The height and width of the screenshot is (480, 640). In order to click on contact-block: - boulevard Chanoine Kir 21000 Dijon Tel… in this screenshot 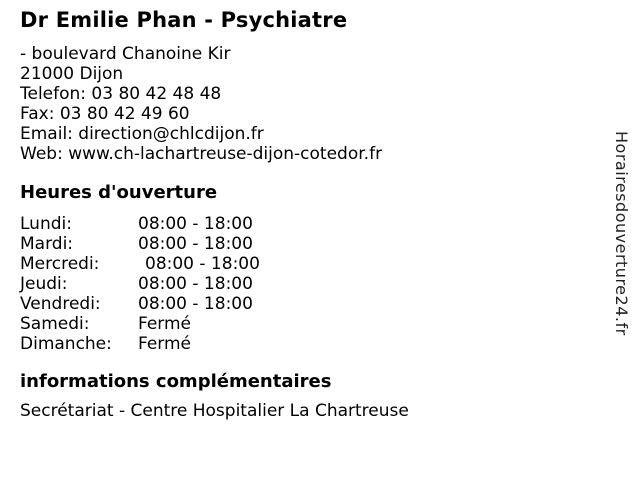, I will do `click(201, 104)`.